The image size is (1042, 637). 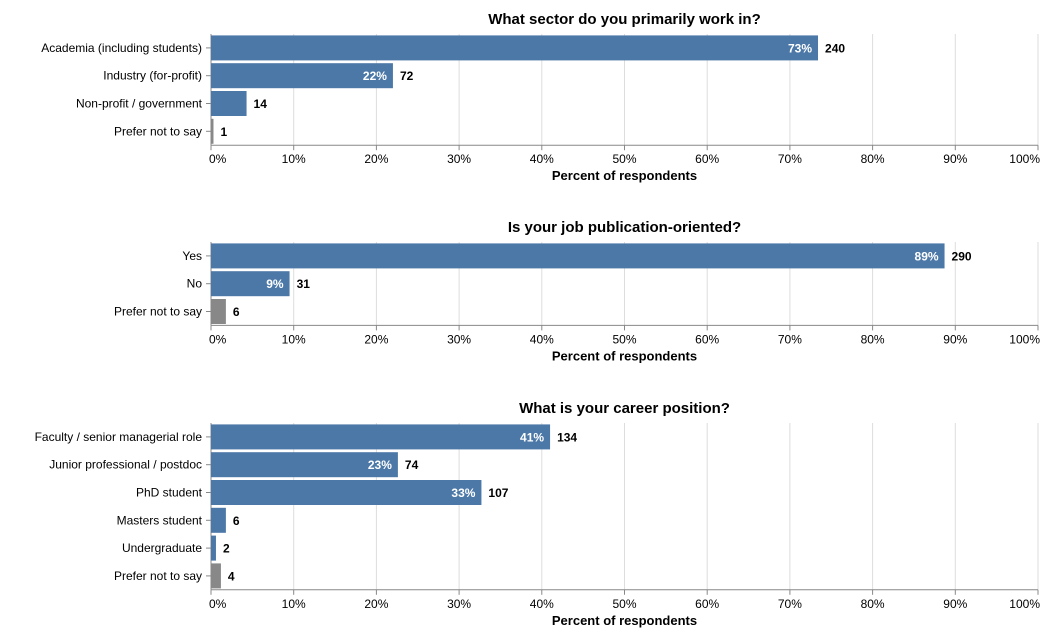 I want to click on category-label: Non-profit / government, so click(x=139, y=104).